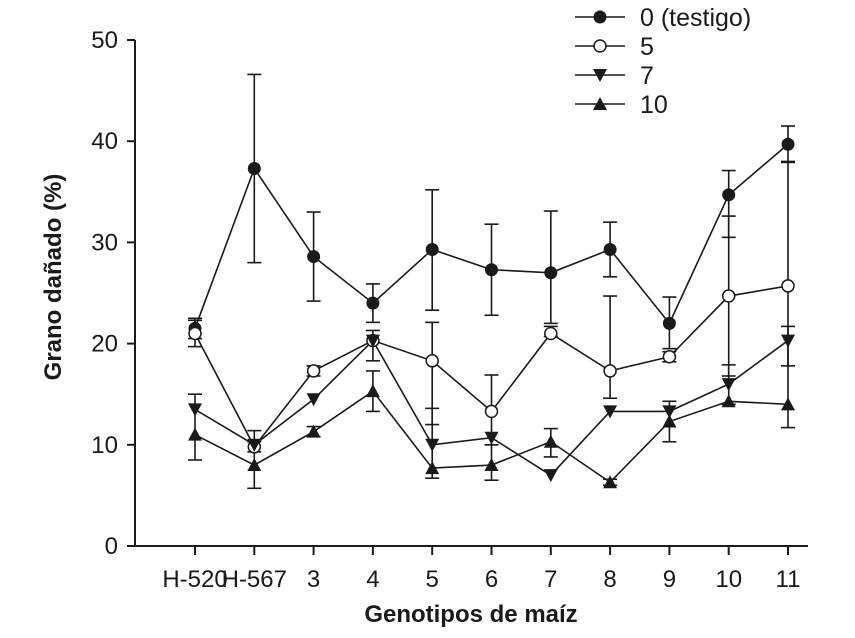 This screenshot has width=855, height=638. What do you see at coordinates (728, 579) in the screenshot?
I see `x-tick-label: 10` at bounding box center [728, 579].